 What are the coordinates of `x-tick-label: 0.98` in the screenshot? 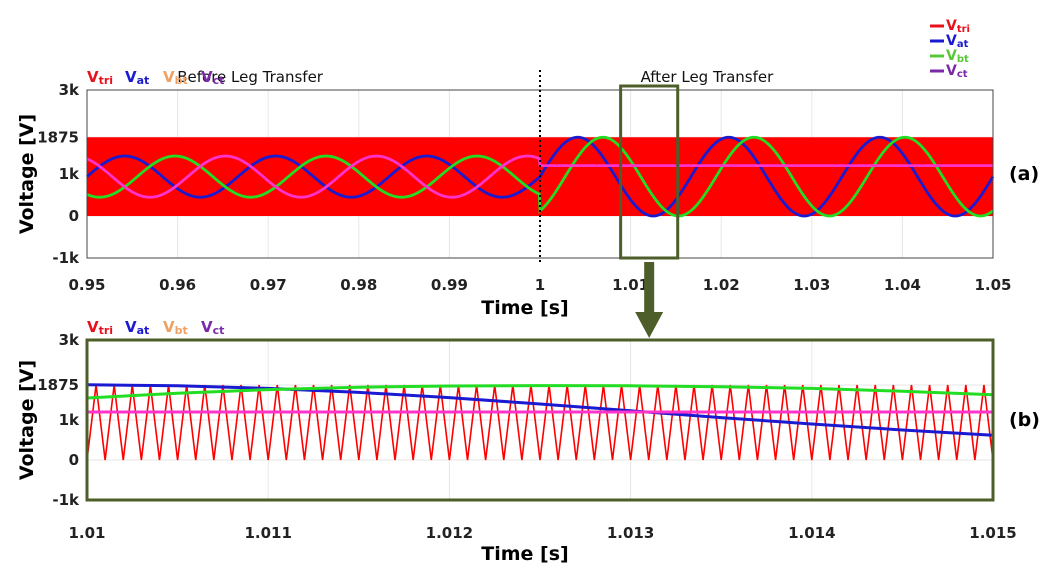 It's located at (358, 285).